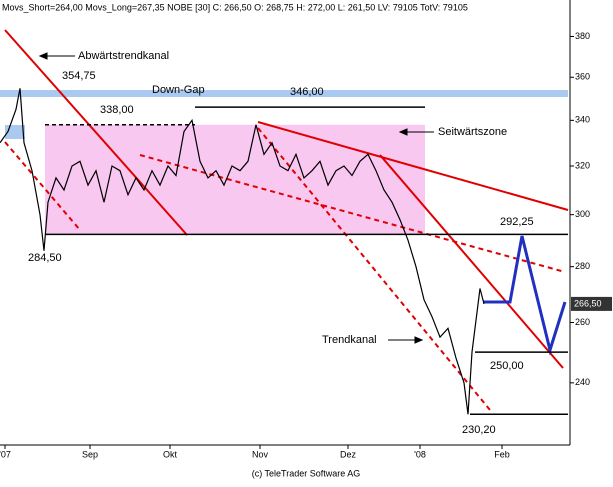 The width and height of the screenshot is (613, 487). What do you see at coordinates (117, 110) in the screenshot?
I see `level-label: 338,00` at bounding box center [117, 110].